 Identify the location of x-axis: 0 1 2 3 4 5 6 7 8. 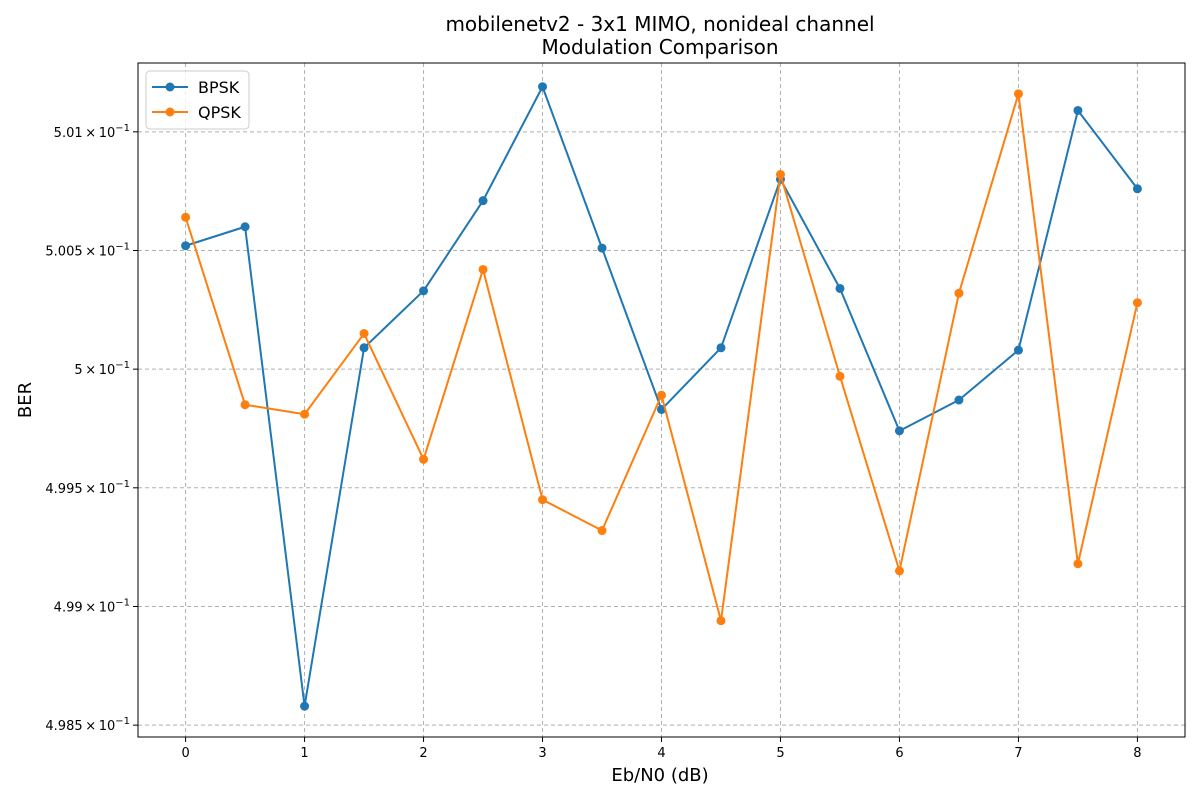
(661, 749).